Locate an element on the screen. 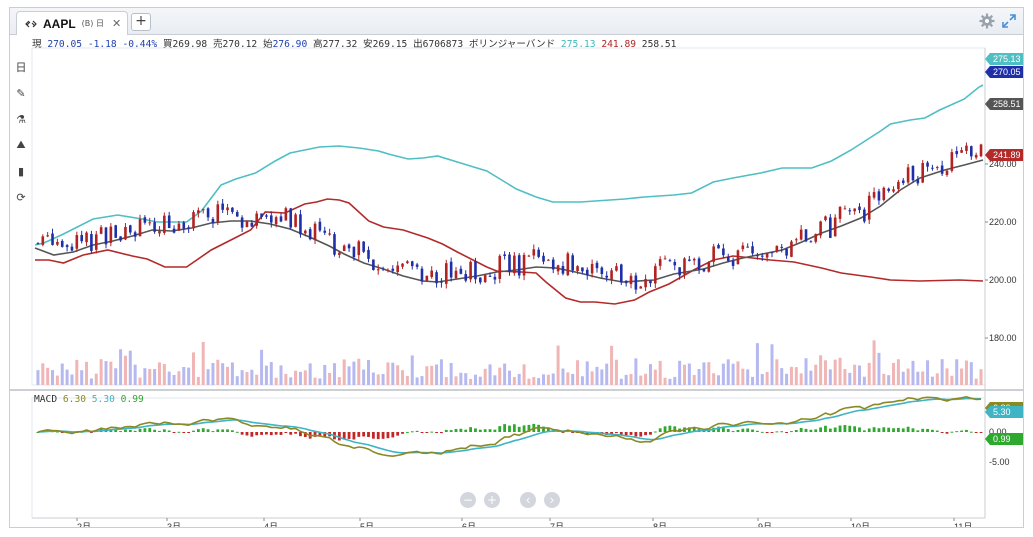 Image resolution: width=1033 pixels, height=537 pixels. indicator-tool-icon: ⚗ is located at coordinates (21, 119).